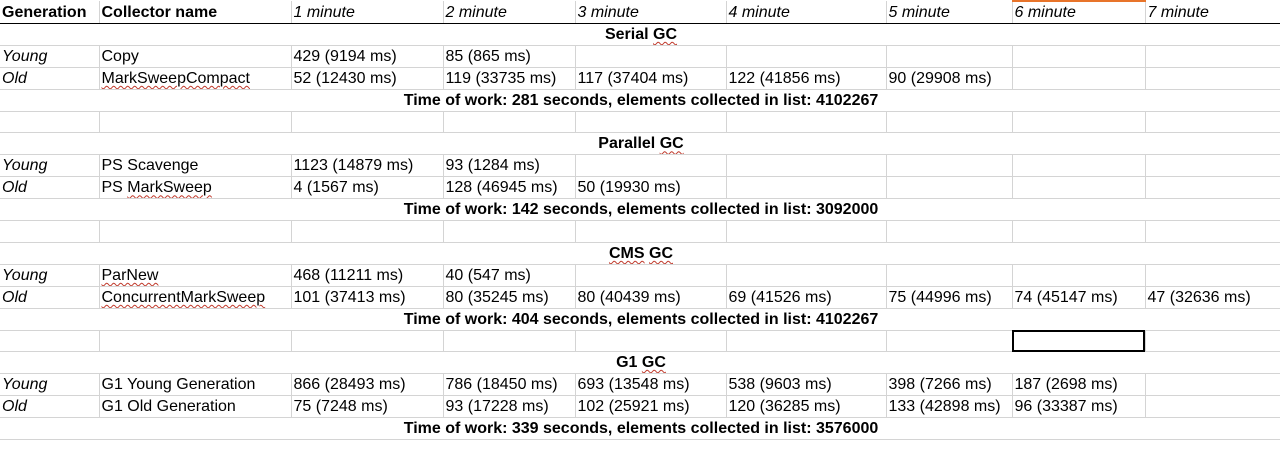  What do you see at coordinates (949, 385) in the screenshot?
I see `cell-value: 398 (7266 ms)` at bounding box center [949, 385].